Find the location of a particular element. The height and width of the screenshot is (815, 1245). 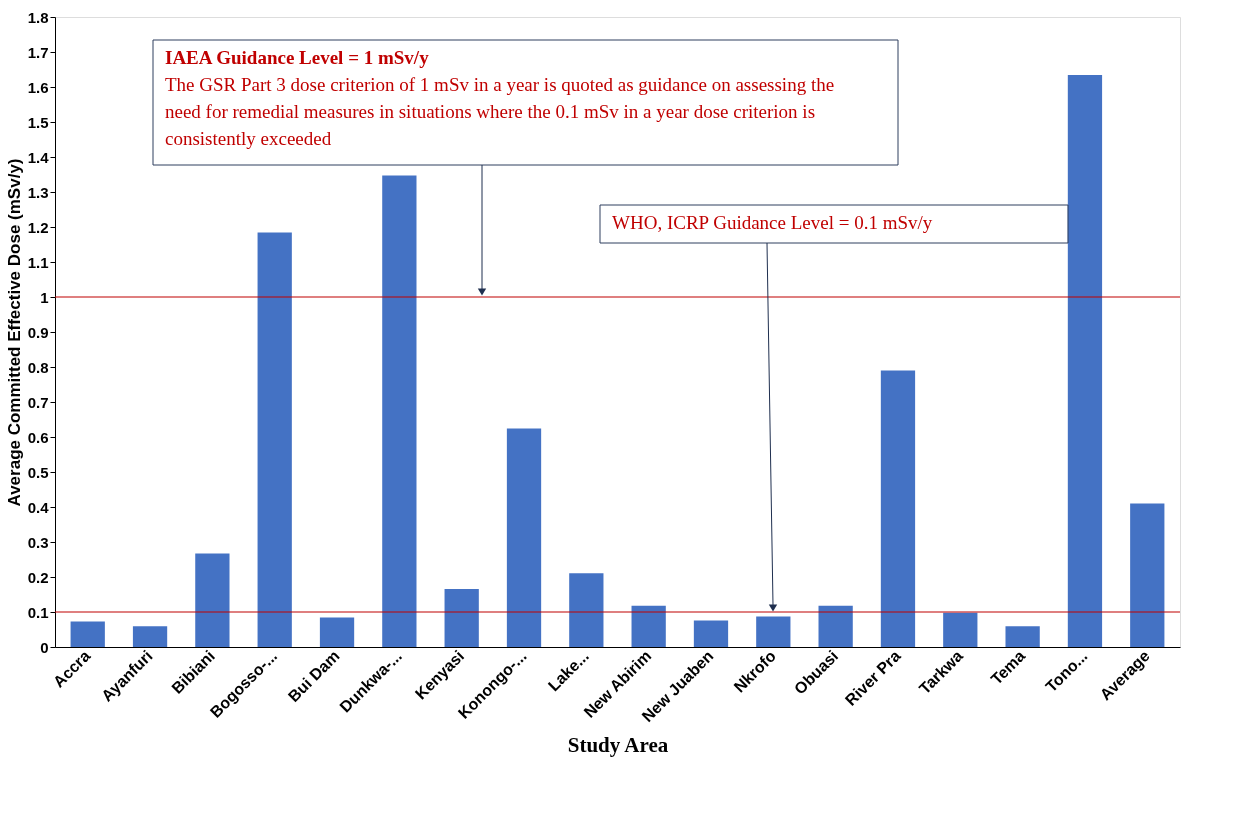

y-tick-label: 1.8 is located at coordinates (38, 17).